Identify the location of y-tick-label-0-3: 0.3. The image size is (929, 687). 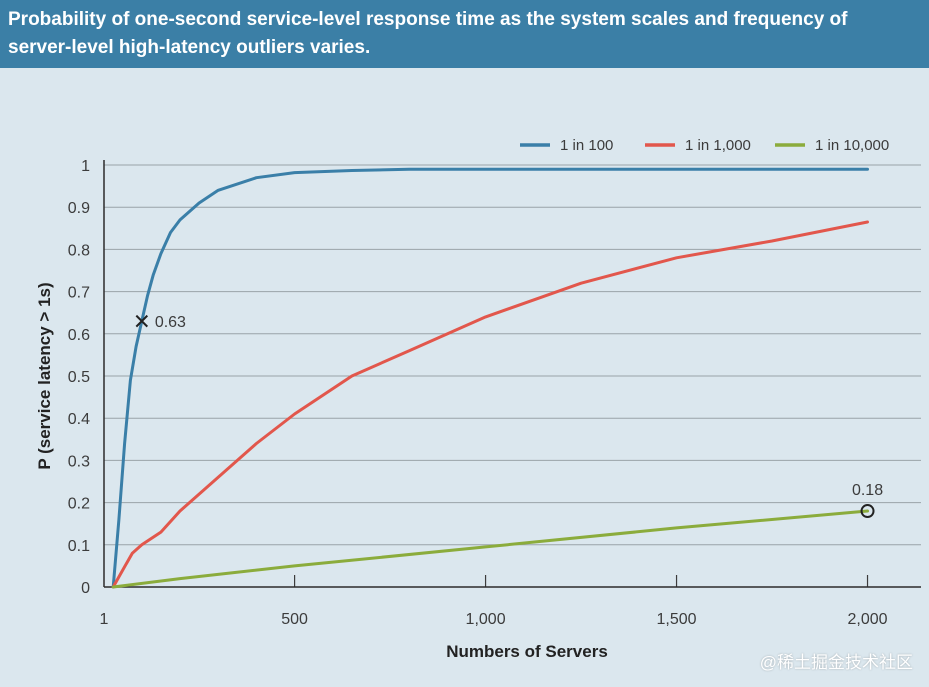
(79, 461).